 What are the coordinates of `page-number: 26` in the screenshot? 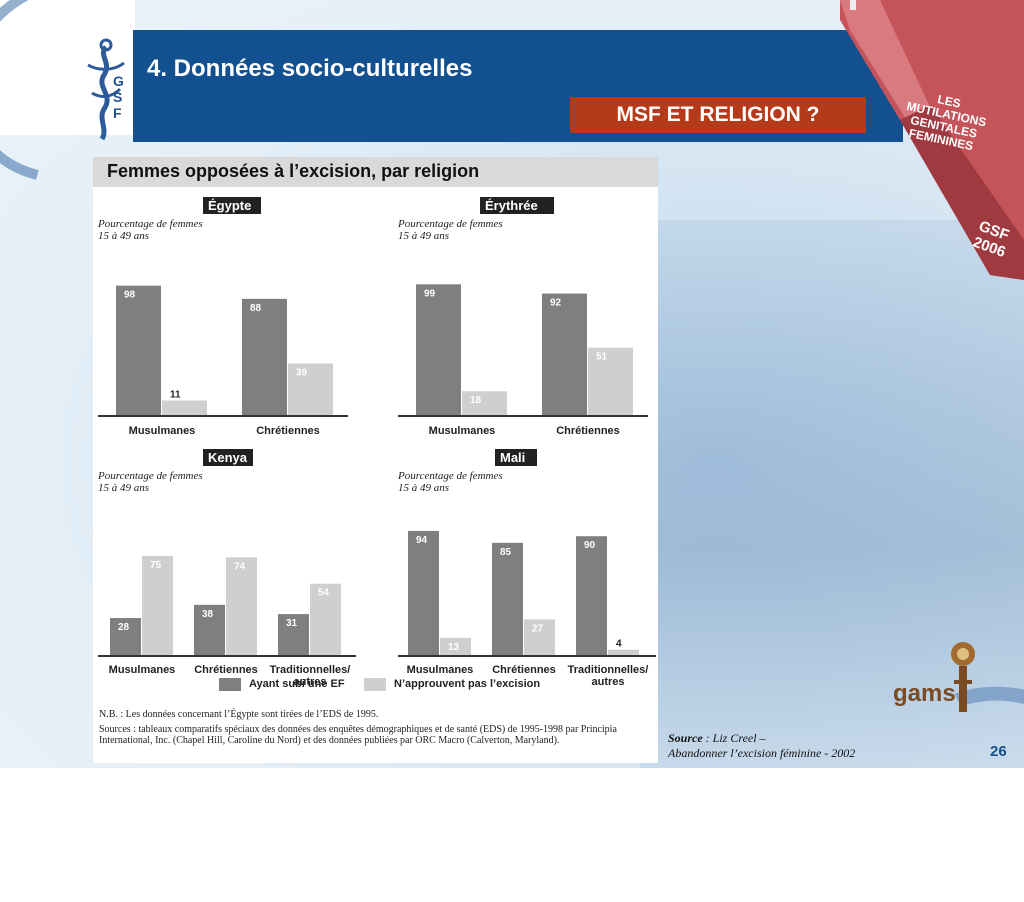 It's located at (998, 751).